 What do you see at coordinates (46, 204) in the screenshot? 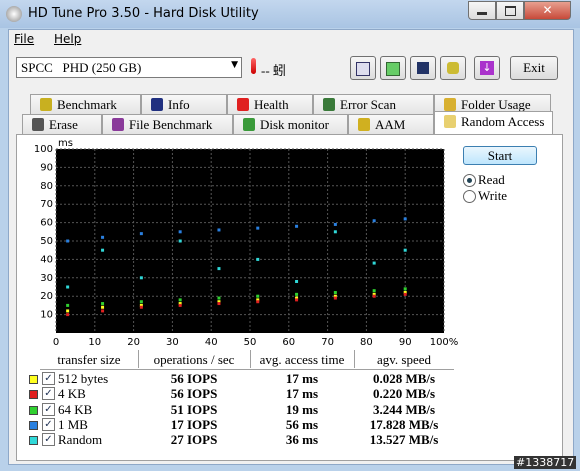
I see `y-tick-label: 70` at bounding box center [46, 204].